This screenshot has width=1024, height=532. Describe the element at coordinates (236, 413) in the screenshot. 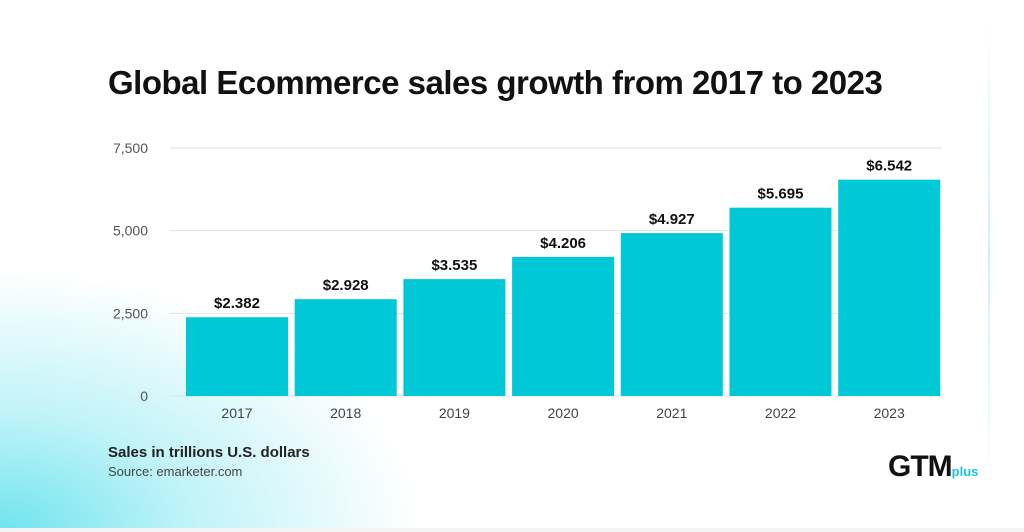

I see `x-tick-label: 2017` at that location.